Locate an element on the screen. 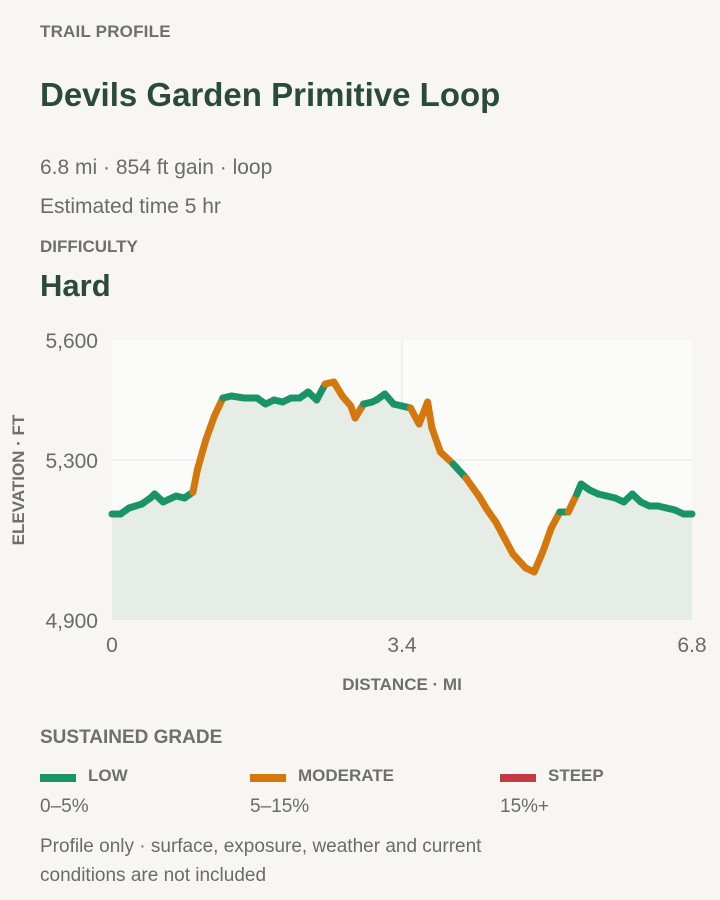 This screenshot has height=900, width=720. difficulty-label: DIFFICULTY is located at coordinates (89, 246).